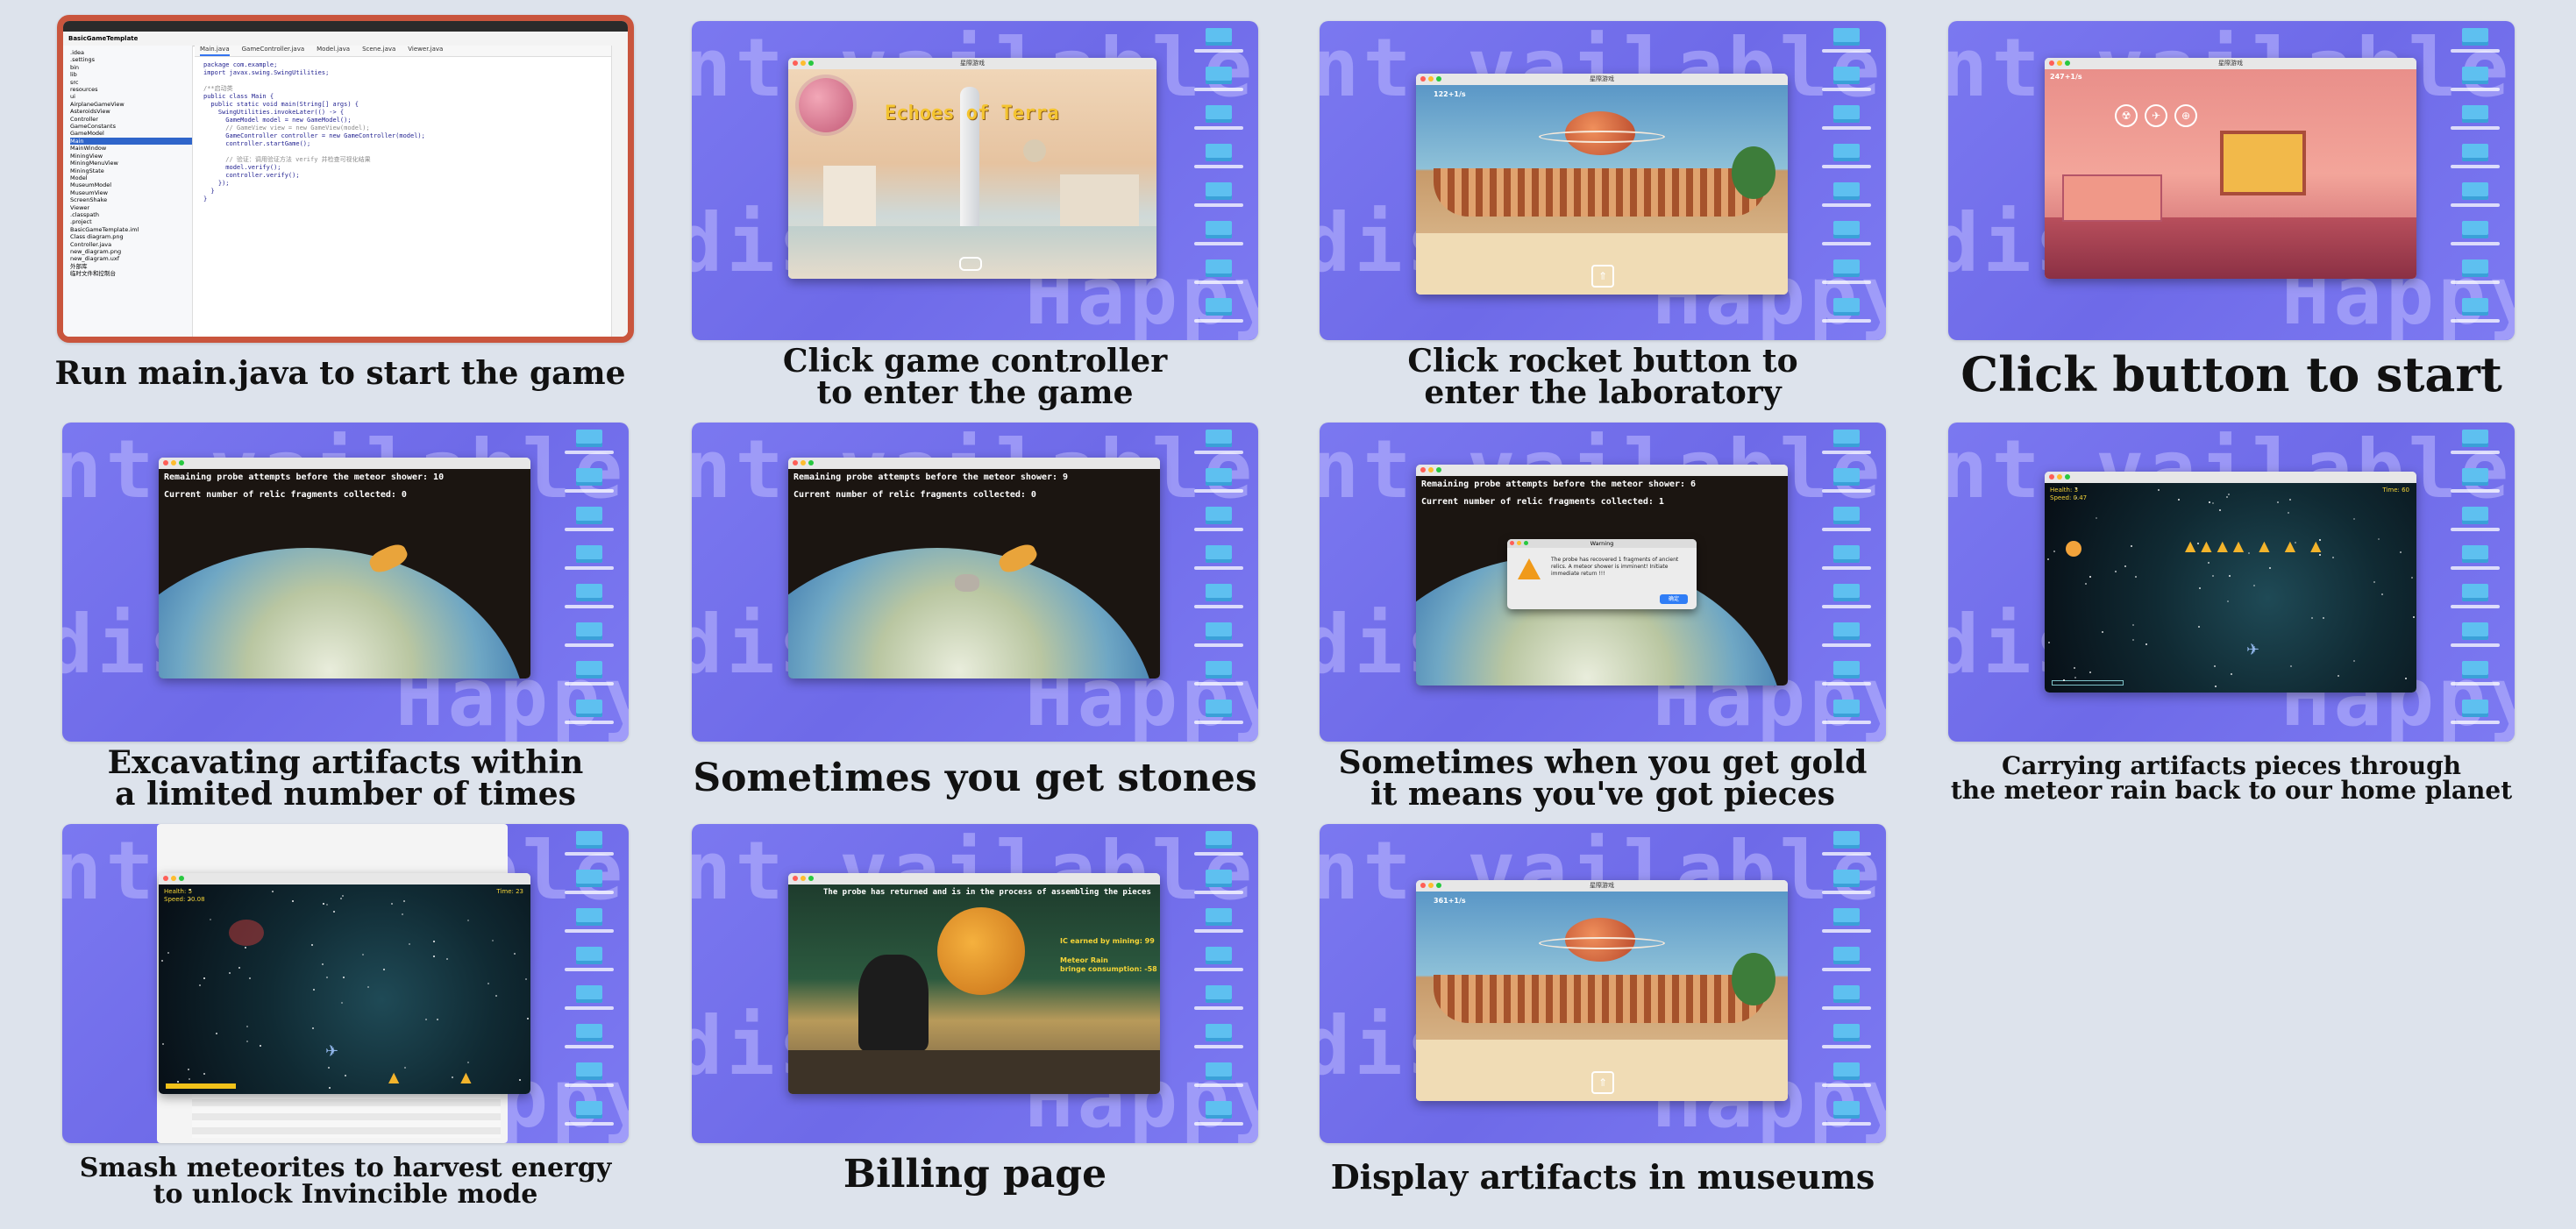  I want to click on project-tree-item: src, so click(74, 82).